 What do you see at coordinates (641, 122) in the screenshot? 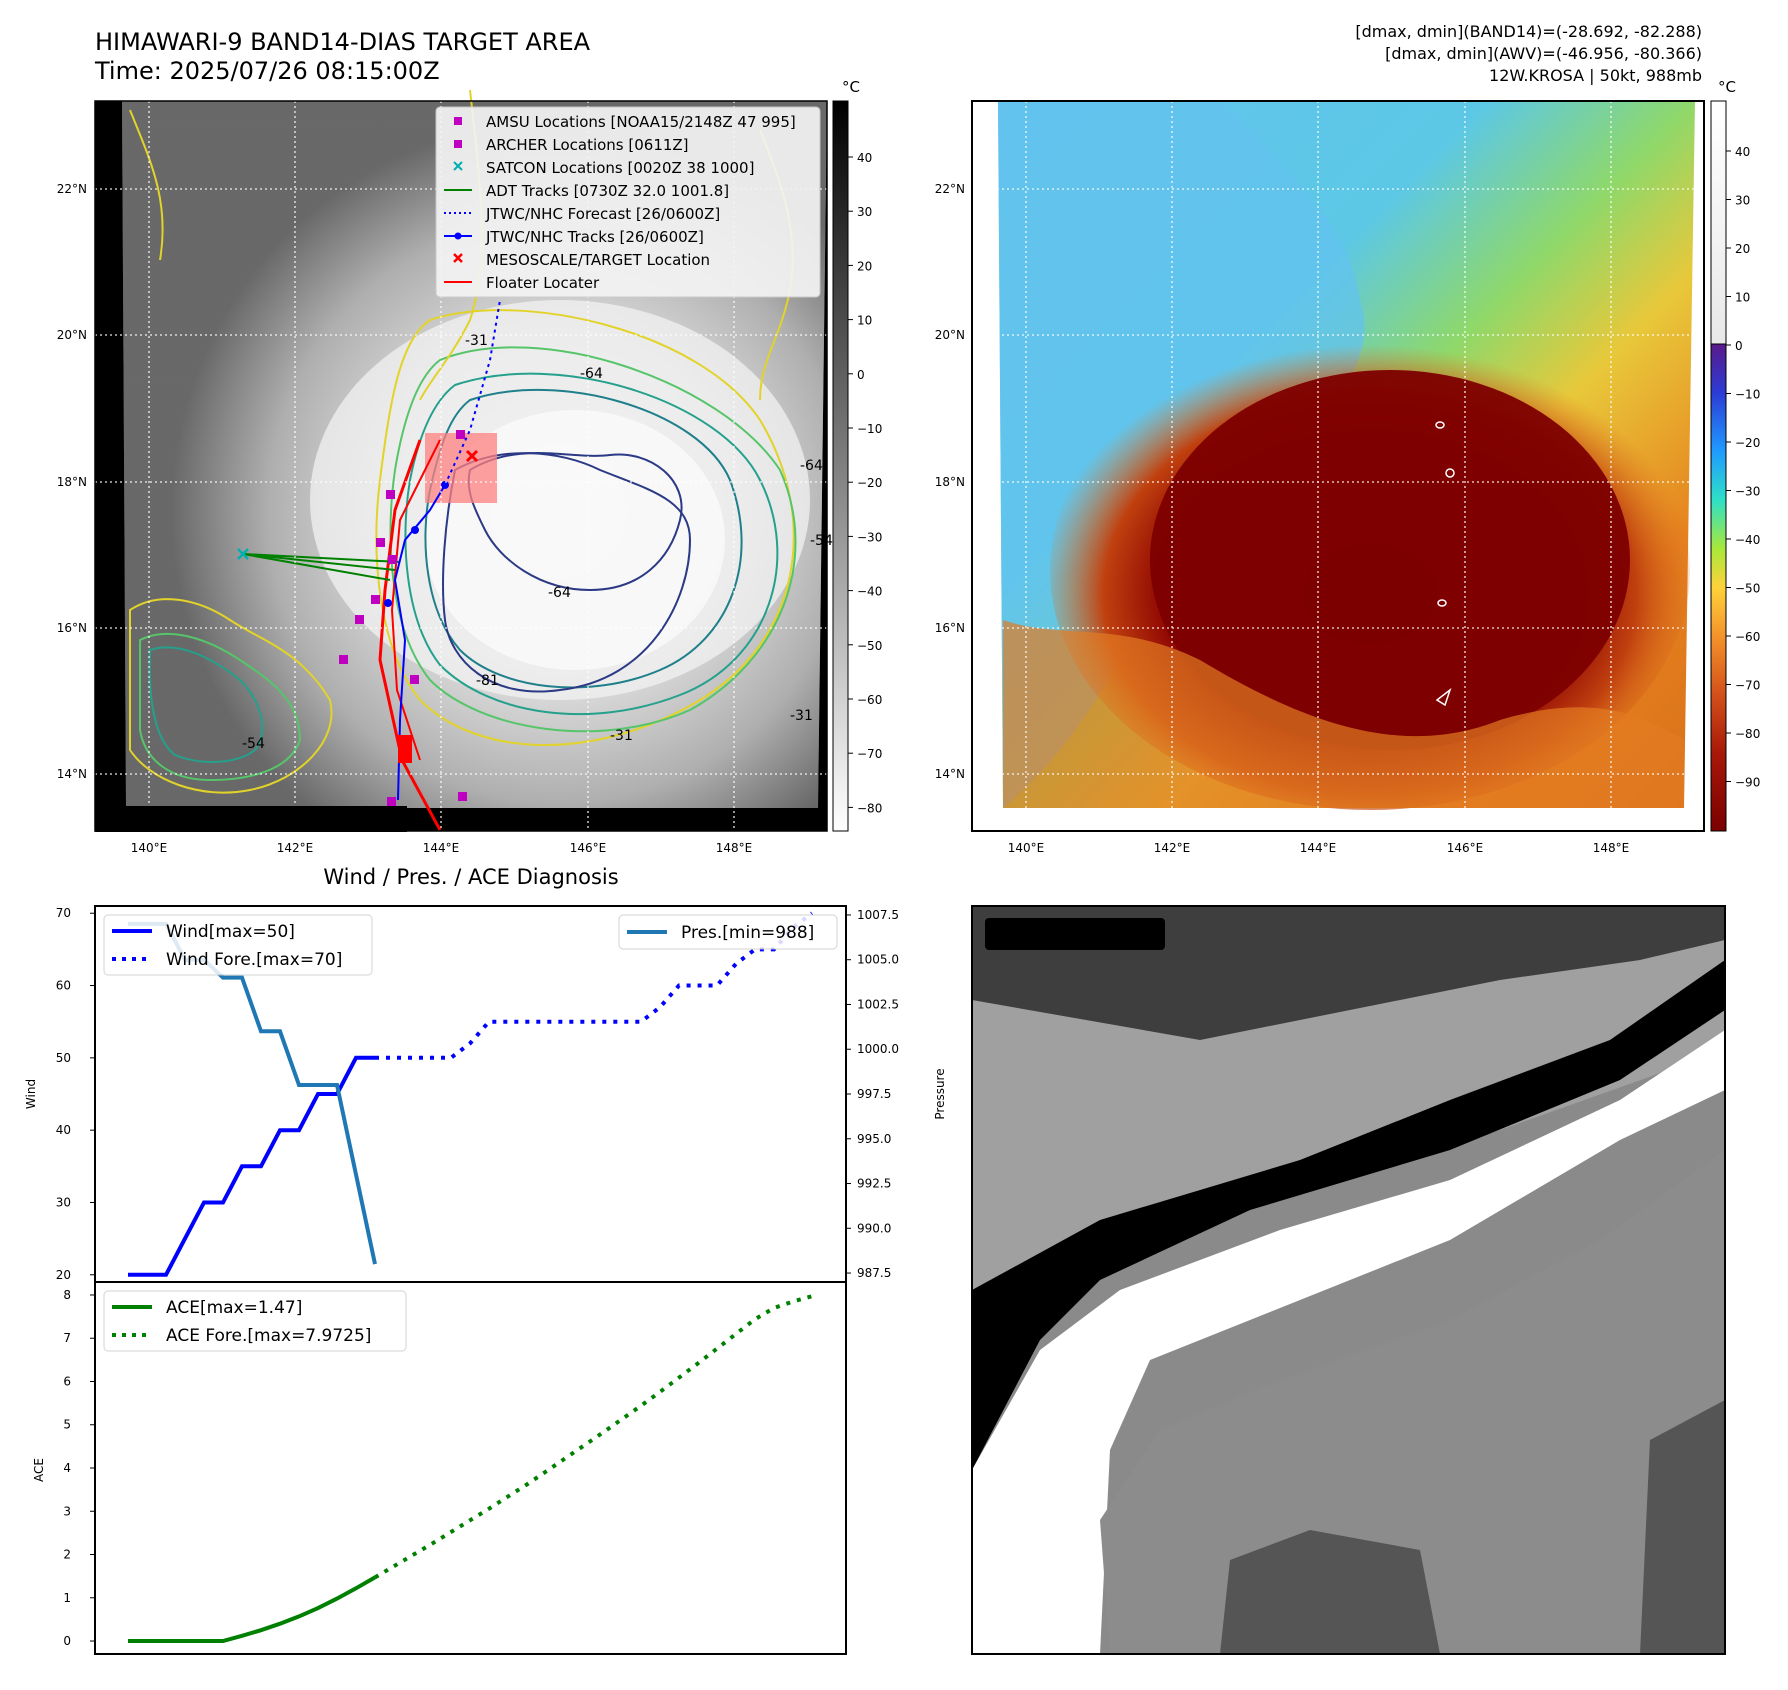
I see `legend-amsu: AMSU Locations [NOAA15/2148Z 47 995]` at bounding box center [641, 122].